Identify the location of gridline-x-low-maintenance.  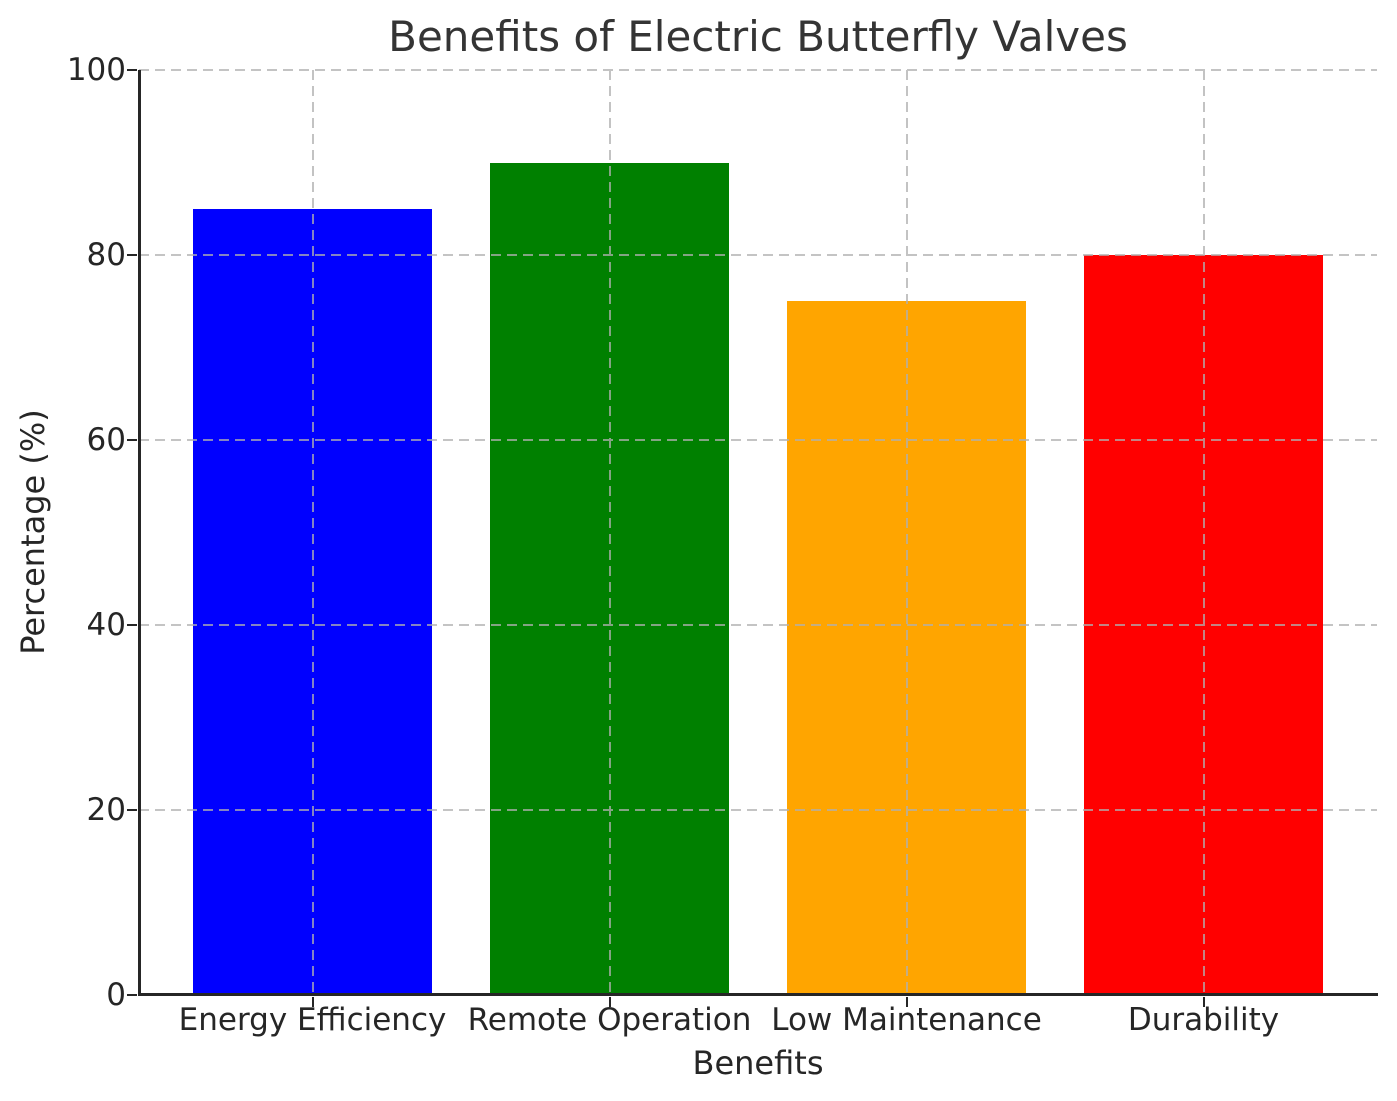
(906, 532).